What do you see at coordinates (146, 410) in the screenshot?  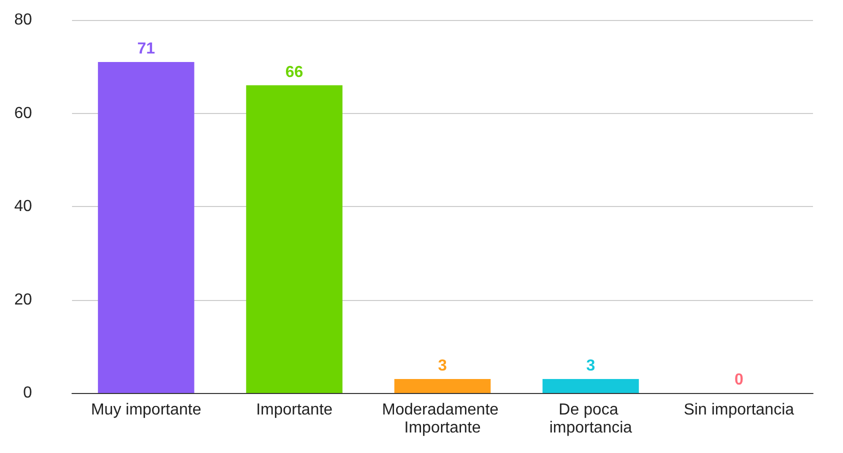 I see `x-tick-label: Muy importante` at bounding box center [146, 410].